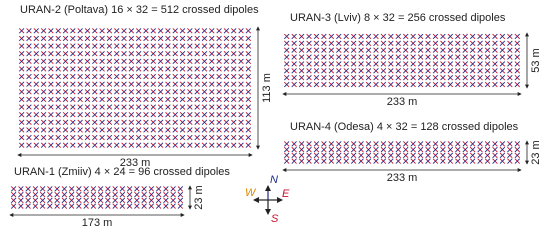 The height and width of the screenshot is (240, 547). I want to click on title-part: 24, so click(119, 172).